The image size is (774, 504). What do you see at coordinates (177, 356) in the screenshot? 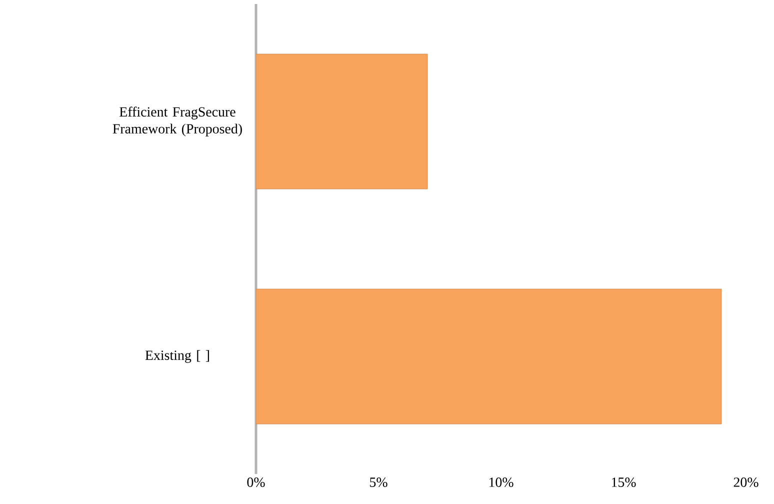
I see `y-tick-label: Existing [ ]` at bounding box center [177, 356].